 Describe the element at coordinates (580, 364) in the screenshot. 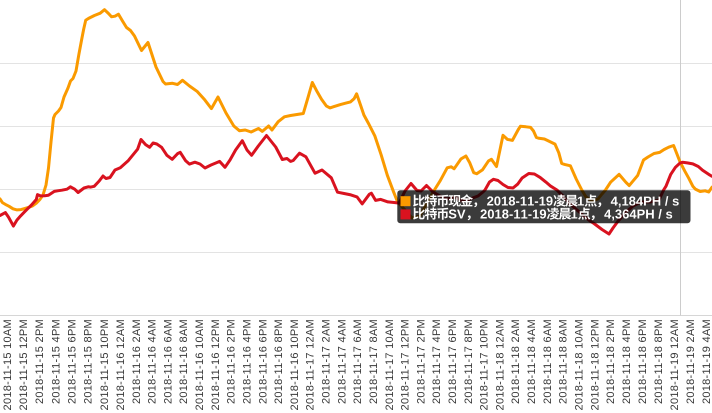

I see `svg-text: 2018-11-18 10AM` at that location.